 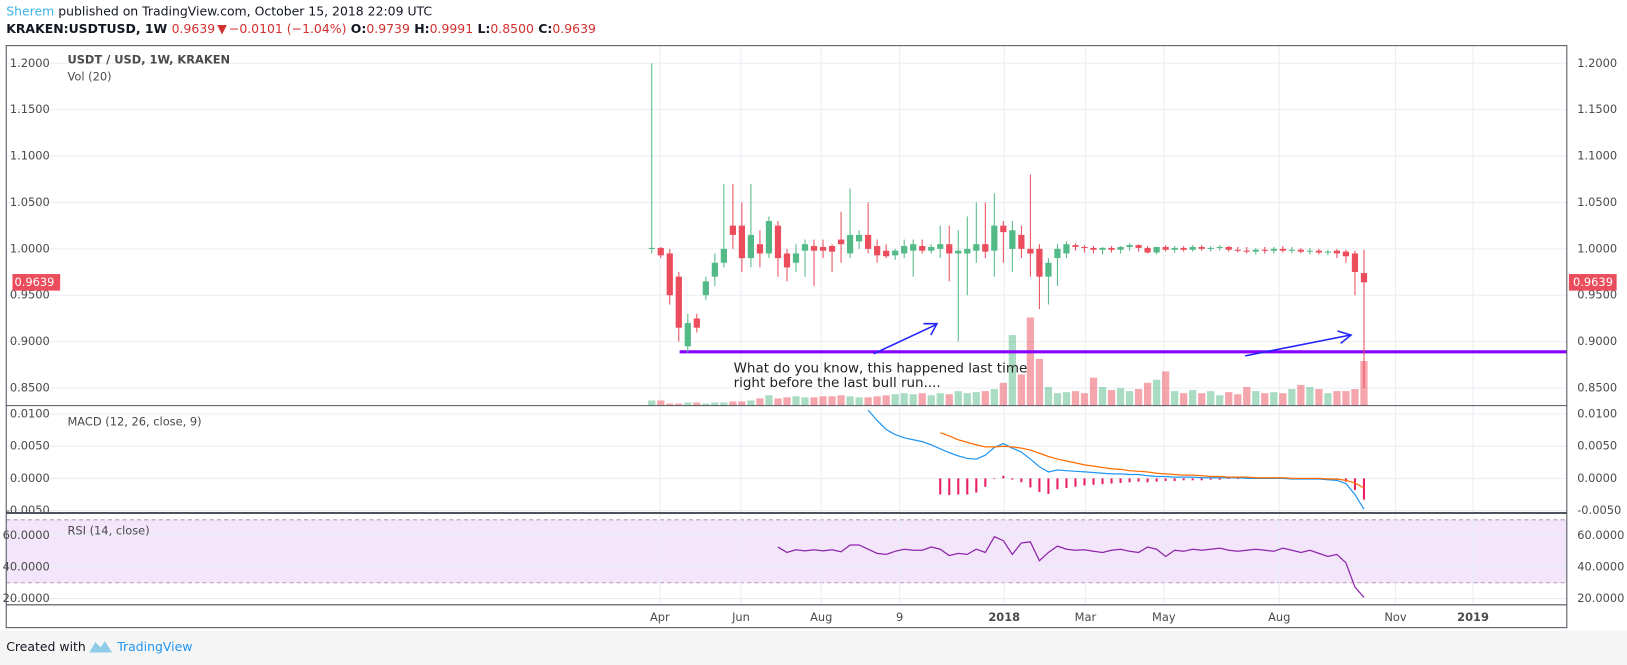 I want to click on price-badge, so click(x=36, y=282).